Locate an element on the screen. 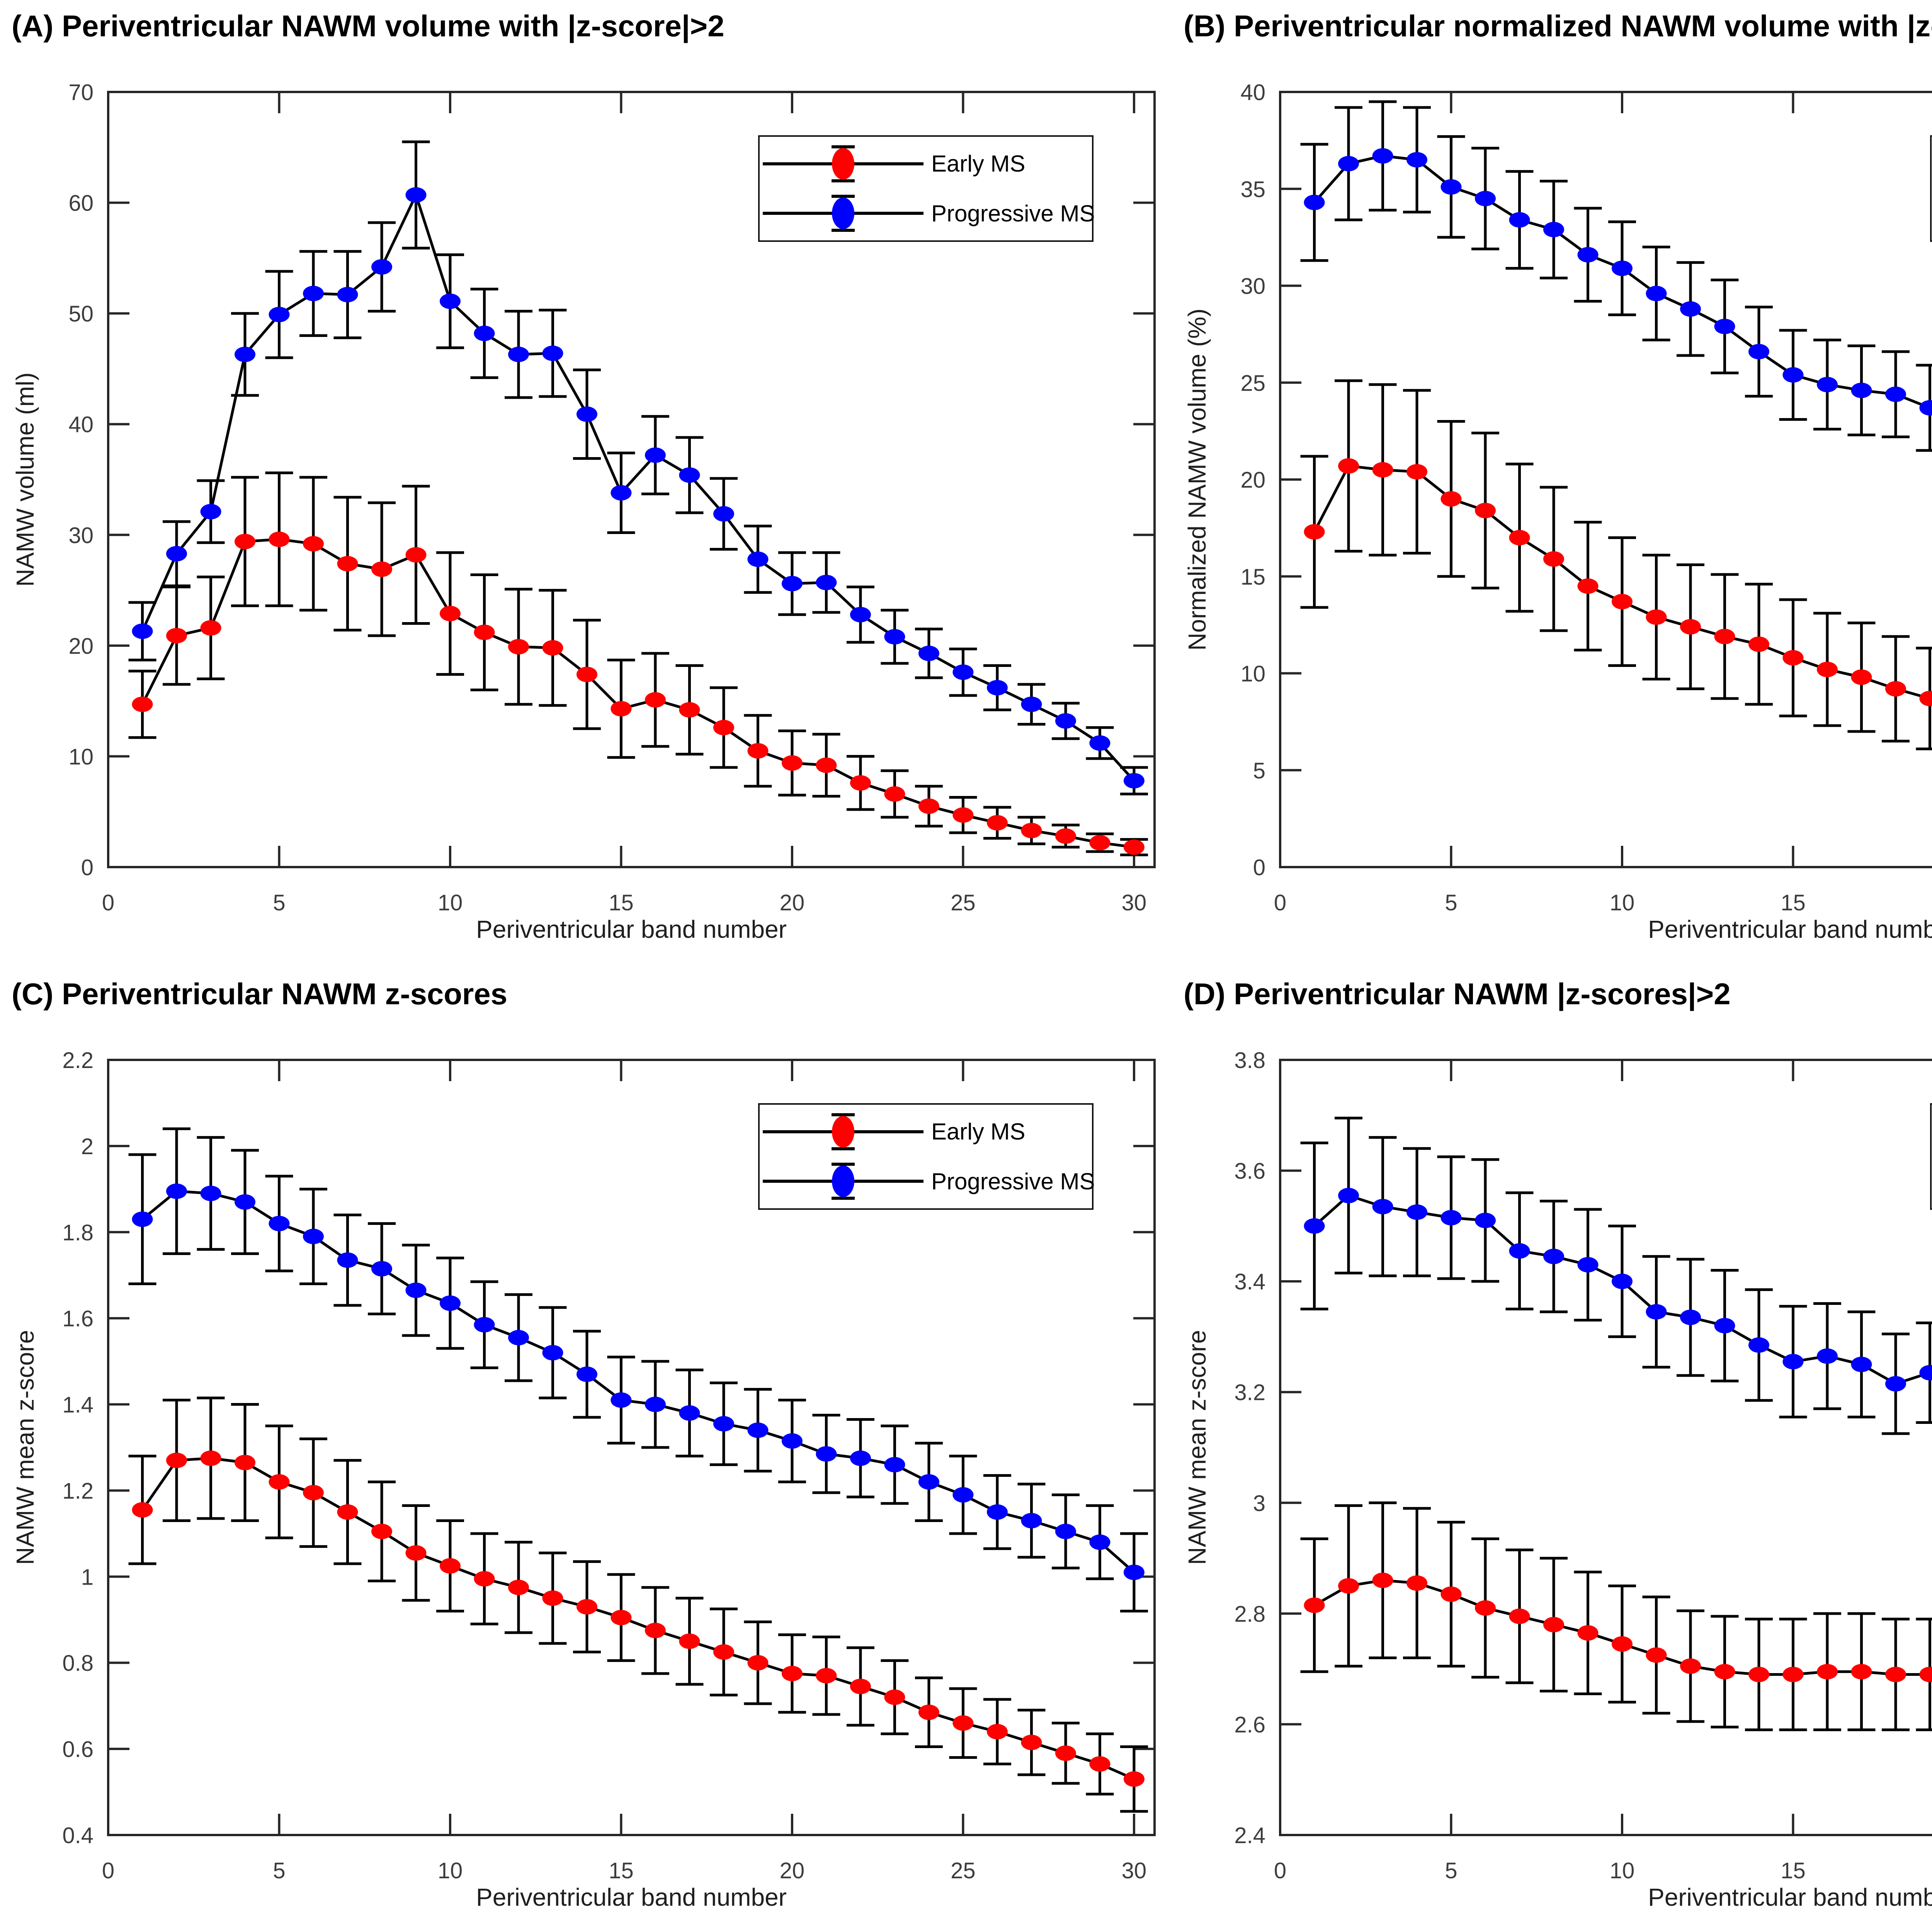 Image resolution: width=1932 pixels, height=1932 pixels. y-tick-label: 1 is located at coordinates (87, 1577).